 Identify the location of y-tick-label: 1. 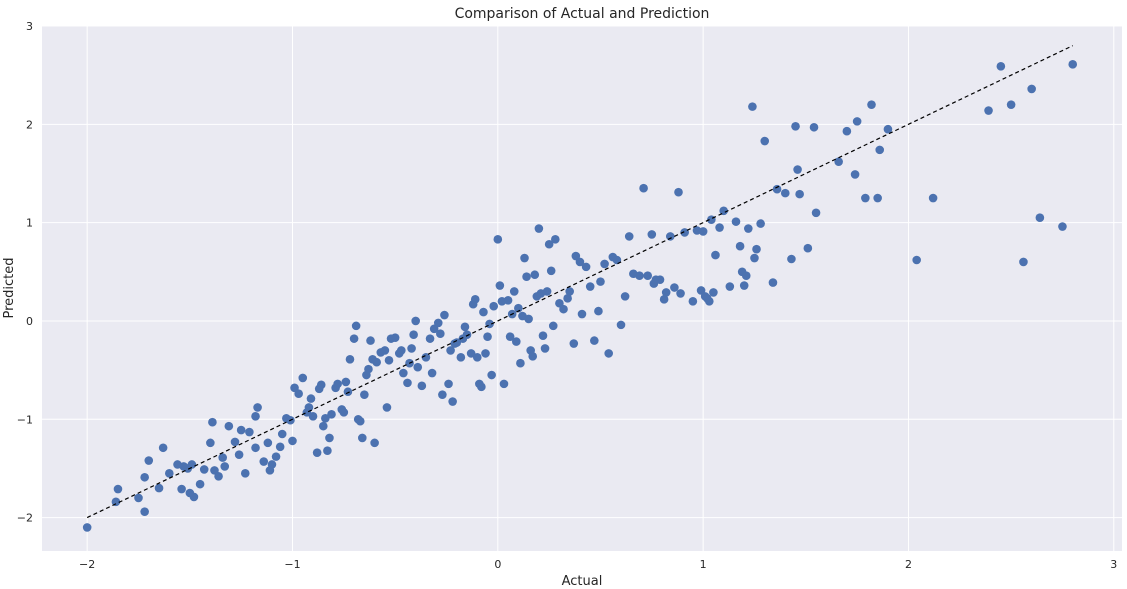
(29, 223).